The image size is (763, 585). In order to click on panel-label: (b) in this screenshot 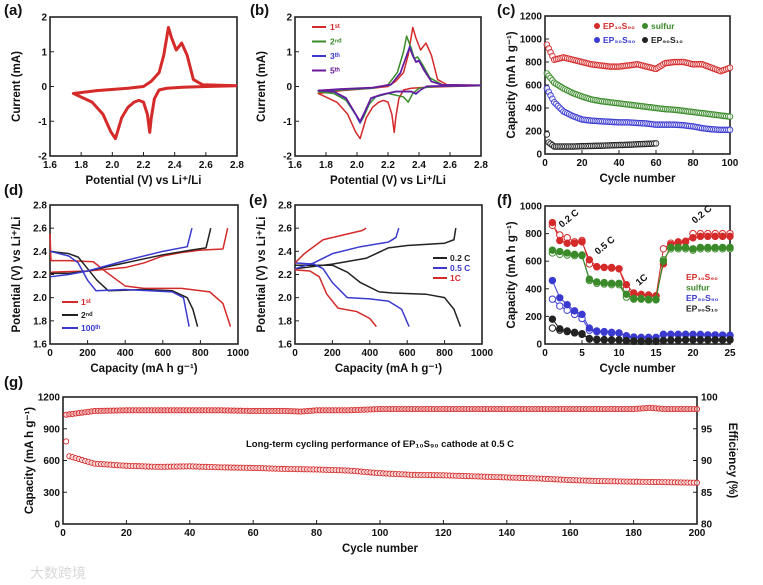, I will do `click(259, 10)`.